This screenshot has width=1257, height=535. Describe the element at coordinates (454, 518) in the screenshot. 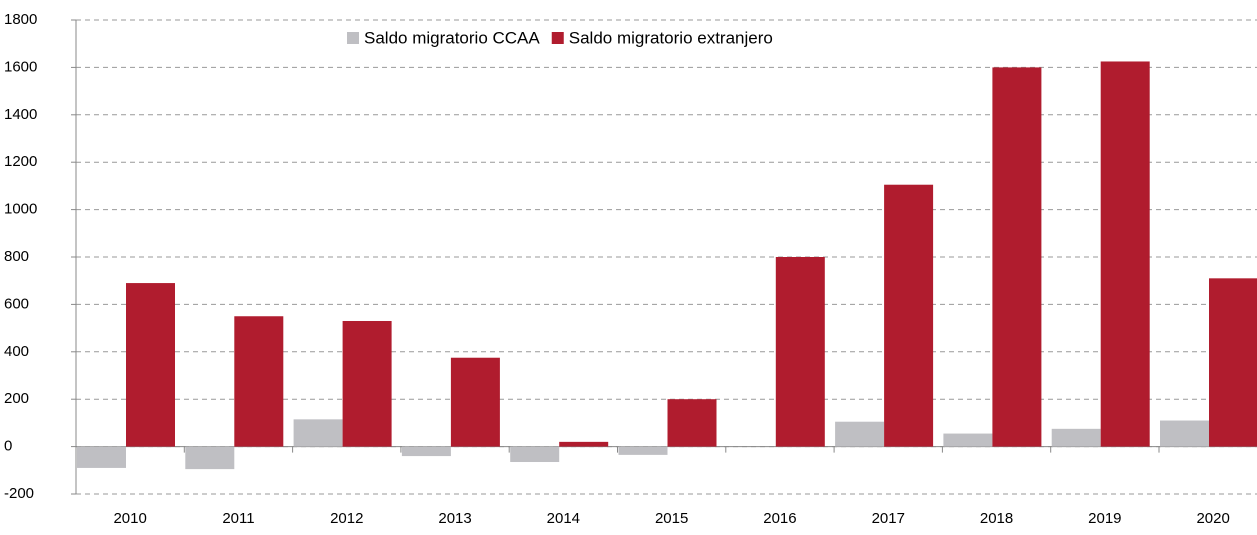

I see `x-tick-label: 2013` at that location.